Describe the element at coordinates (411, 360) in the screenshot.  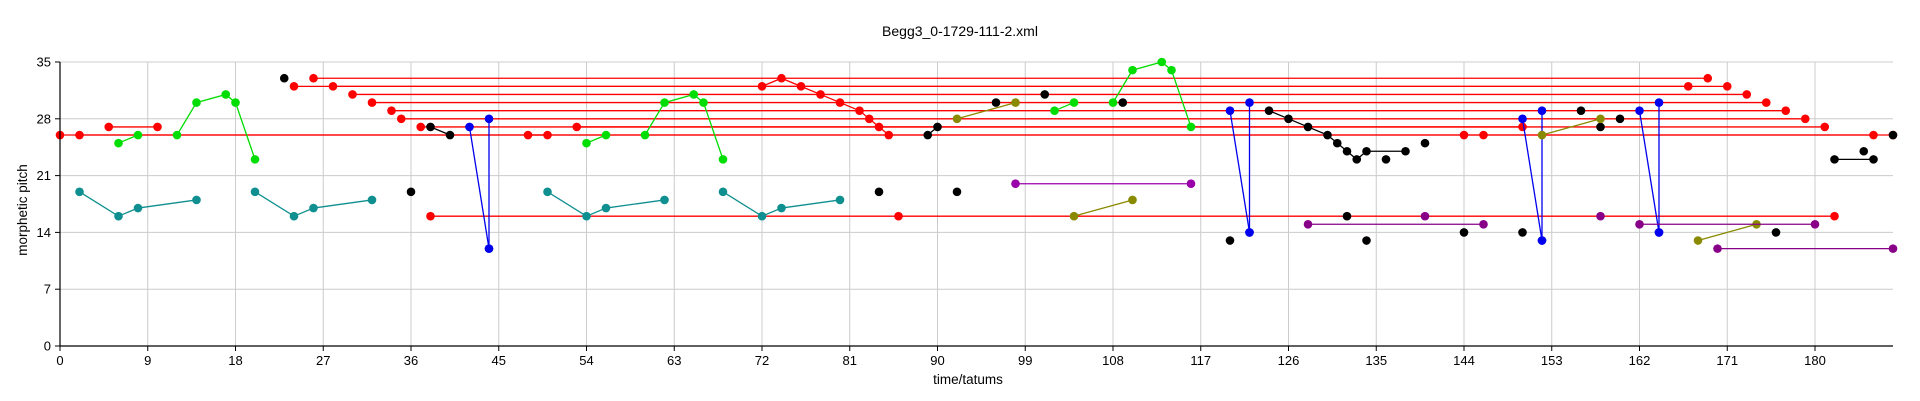
I see `x-tick-label: 36` at that location.